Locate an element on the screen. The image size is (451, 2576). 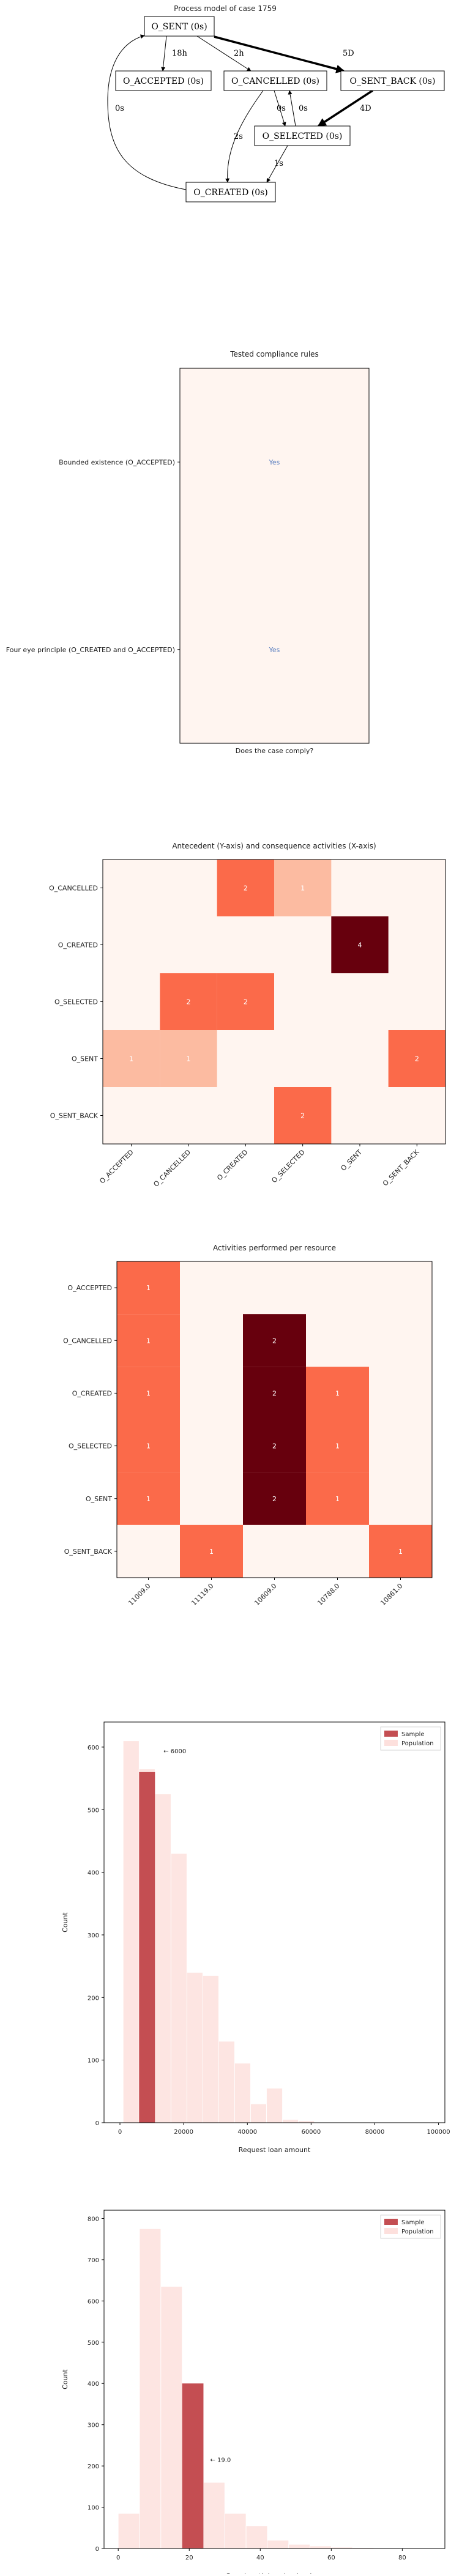
edge-label-sent-to-accepted: 18h is located at coordinates (180, 53).